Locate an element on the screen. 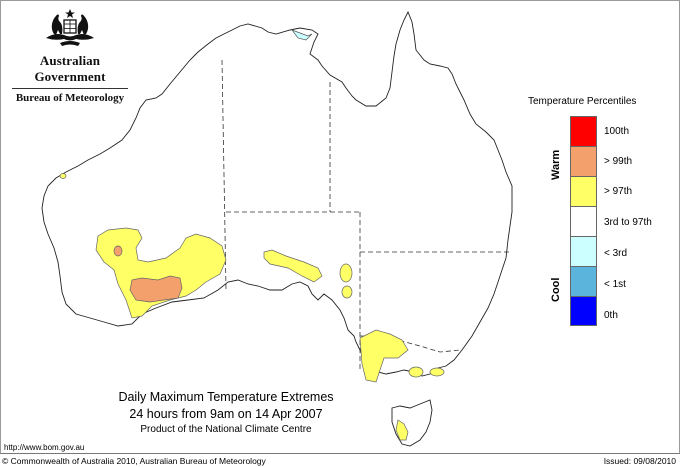 This screenshot has height=467, width=680. legend-swatch-0th is located at coordinates (583, 311).